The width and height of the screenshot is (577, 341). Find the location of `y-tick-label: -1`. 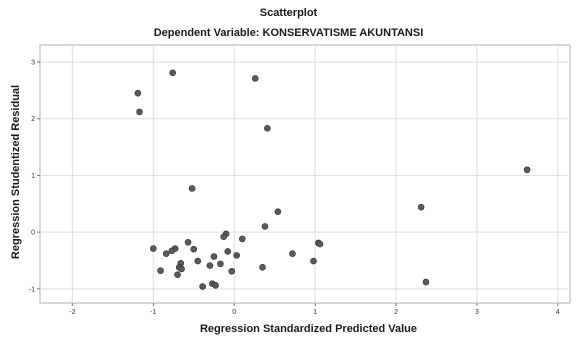

y-tick-label: -1 is located at coordinates (32, 289).